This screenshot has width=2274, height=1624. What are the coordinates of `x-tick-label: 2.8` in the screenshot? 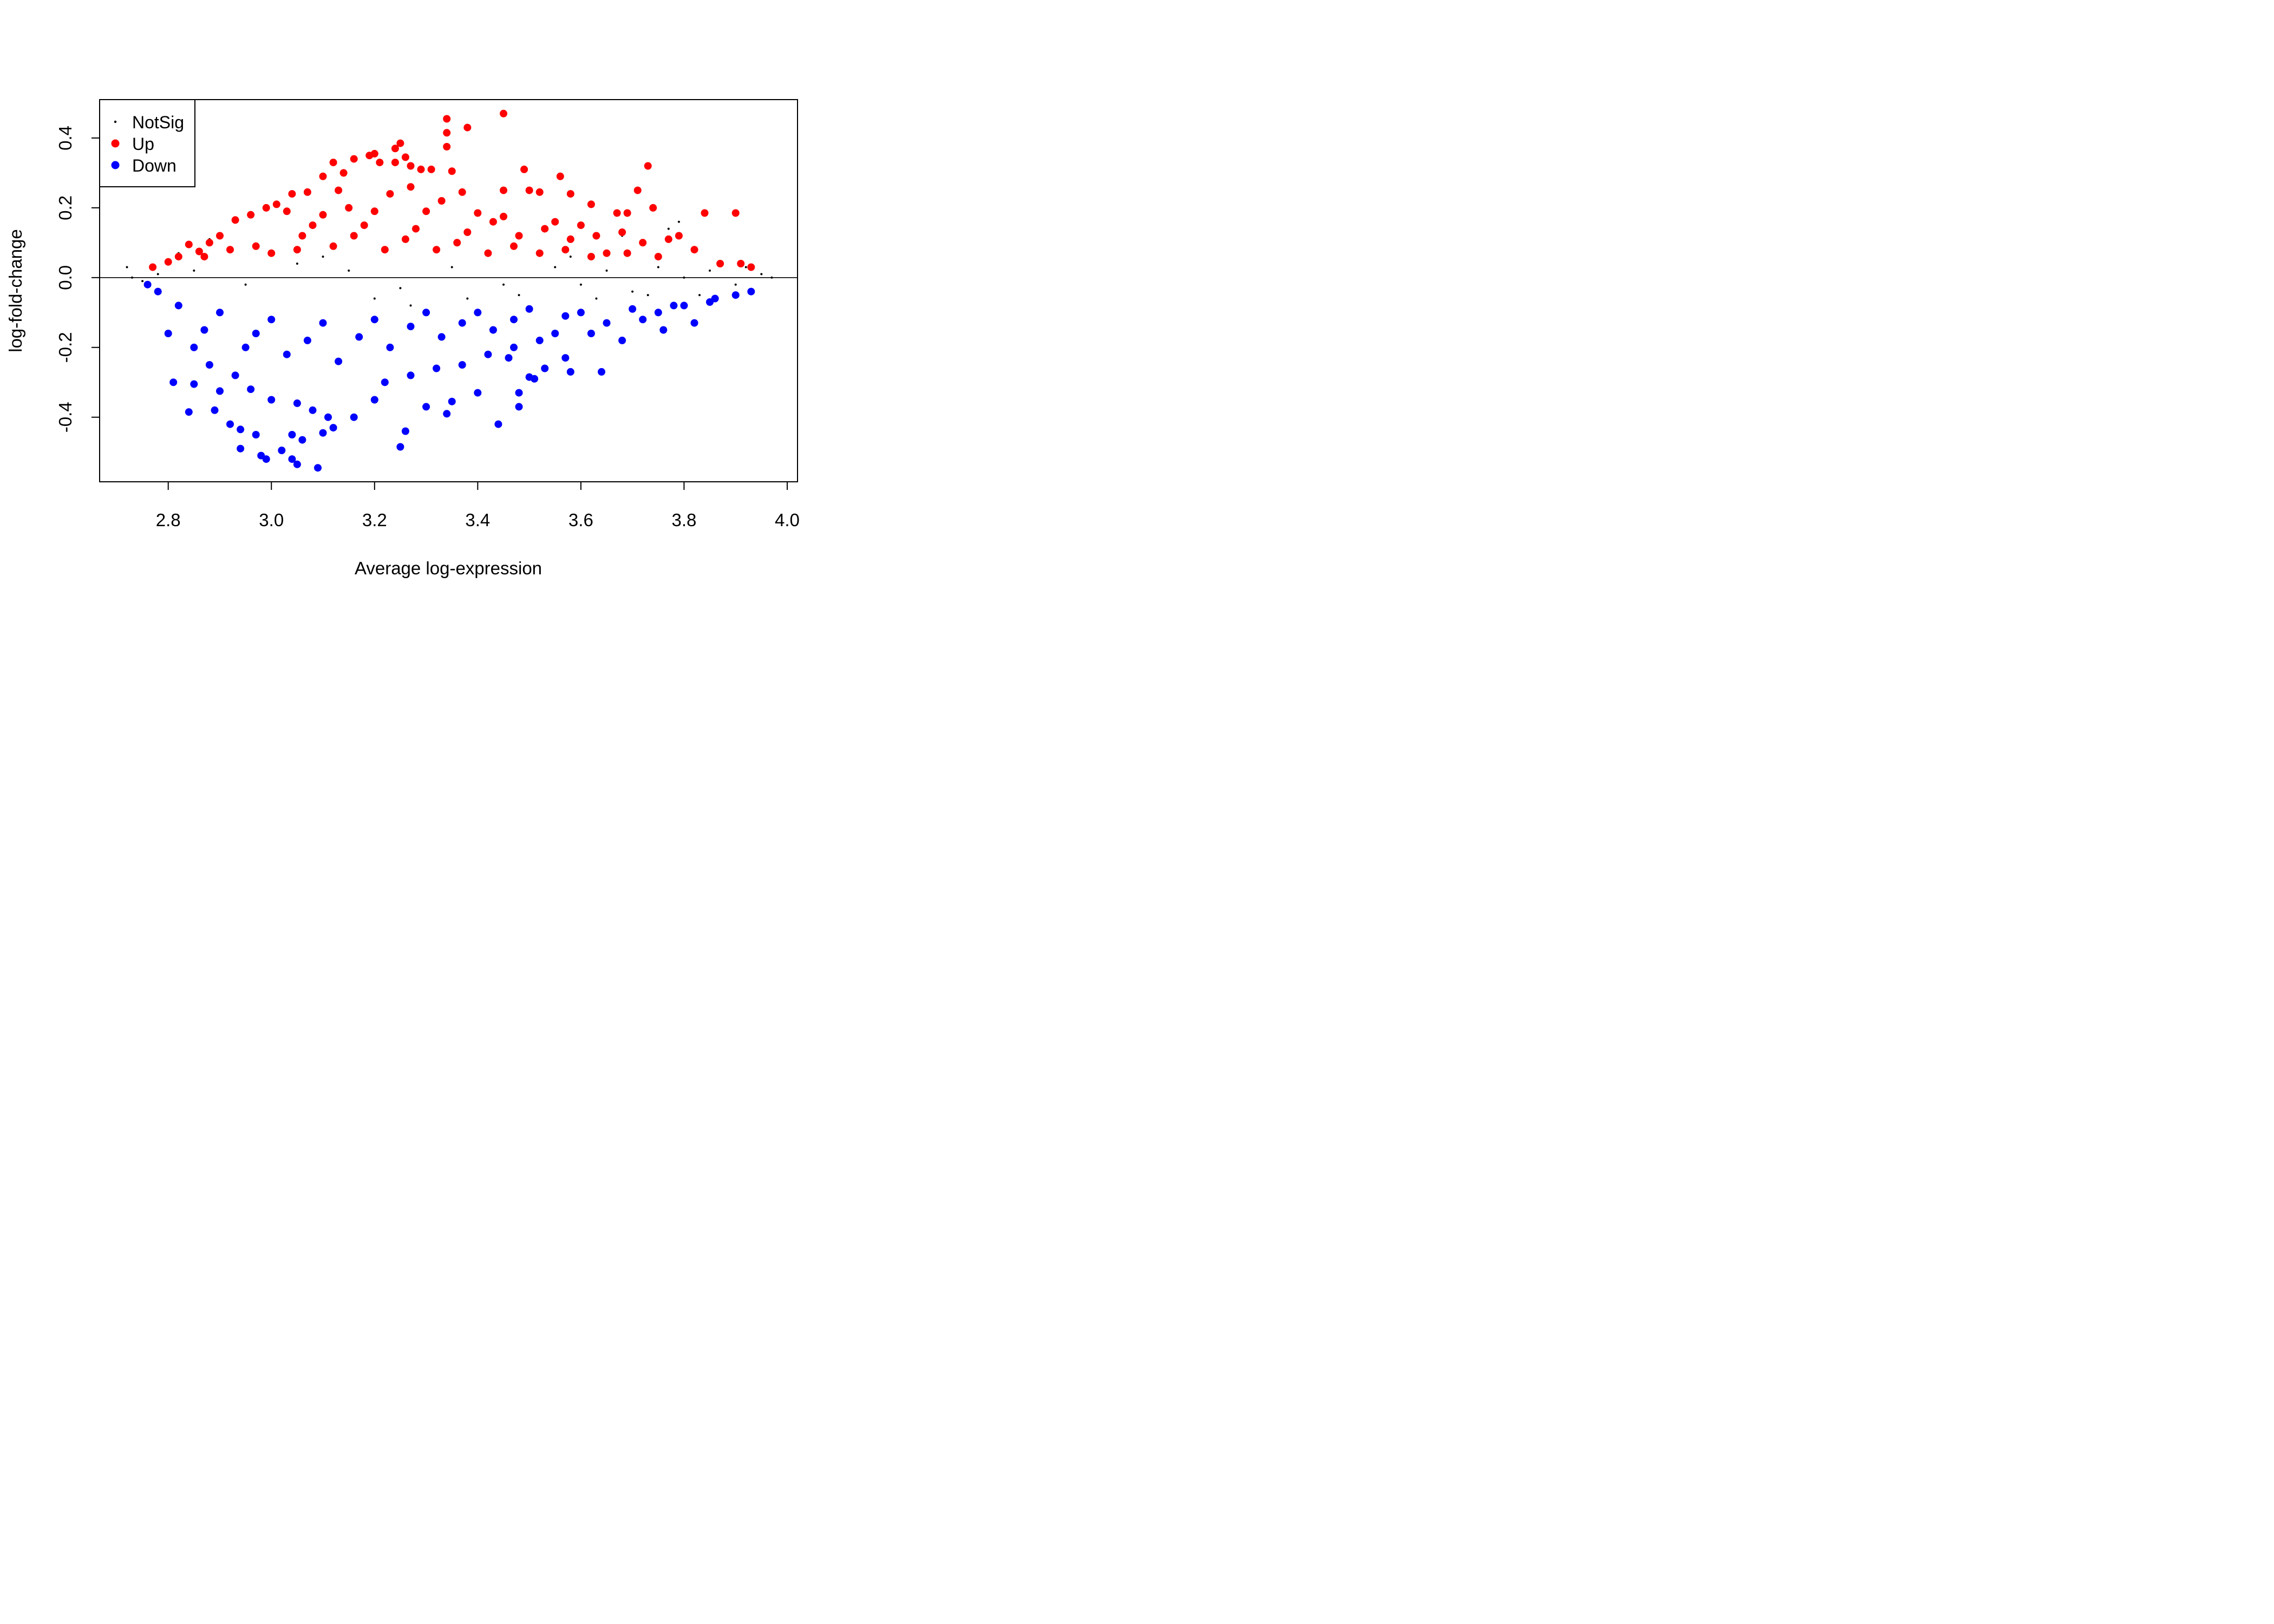 It's located at (169, 520).